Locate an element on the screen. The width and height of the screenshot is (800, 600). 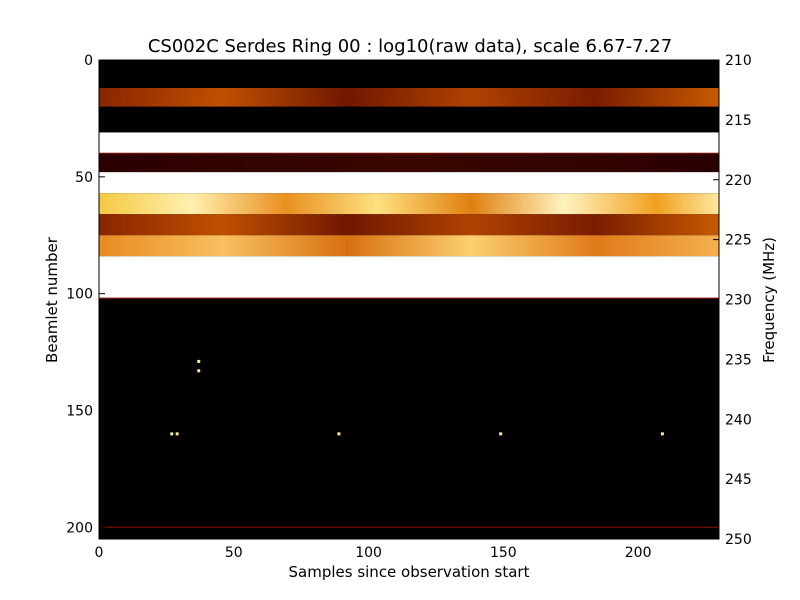
y2-tick-label-8: 250 is located at coordinates (738, 540).